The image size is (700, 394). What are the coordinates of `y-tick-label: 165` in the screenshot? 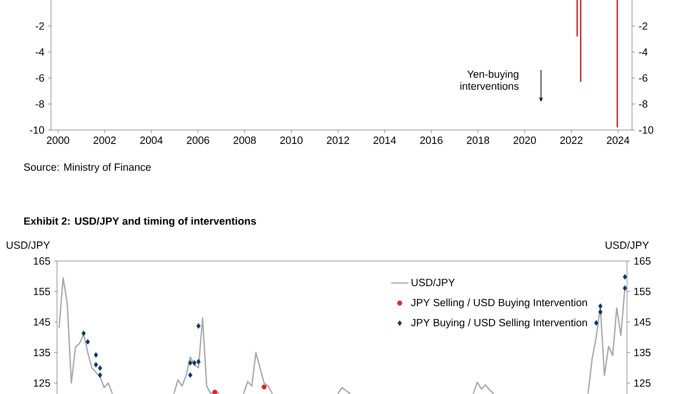 It's located at (42, 261).